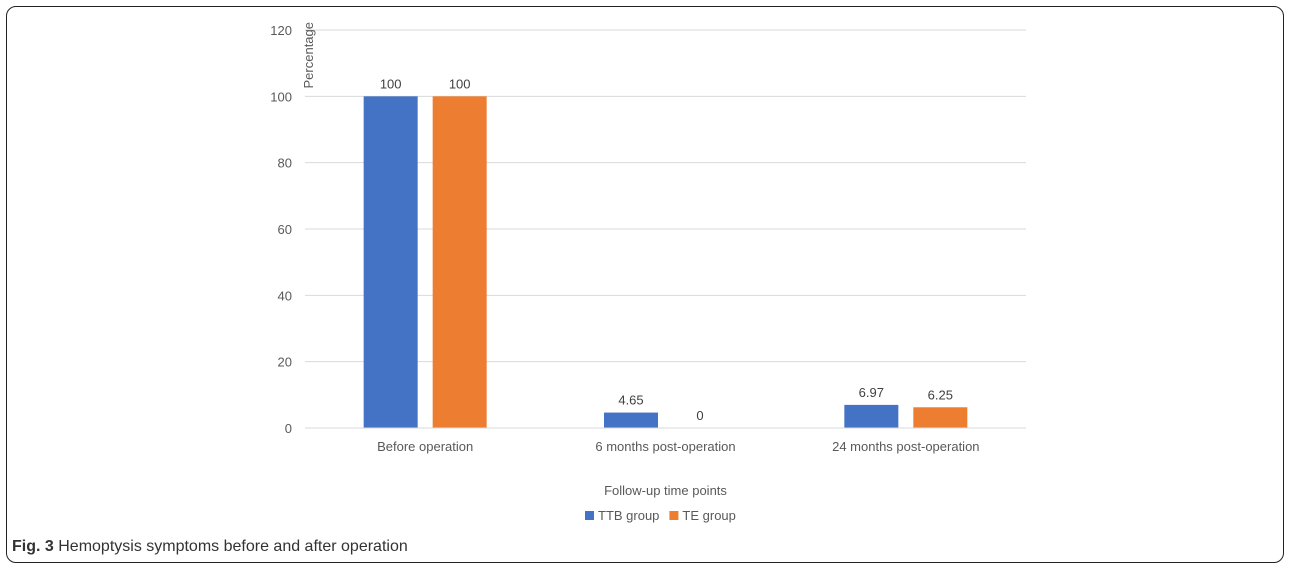 The height and width of the screenshot is (571, 1292). I want to click on y-tick-label-60: 60, so click(285, 229).